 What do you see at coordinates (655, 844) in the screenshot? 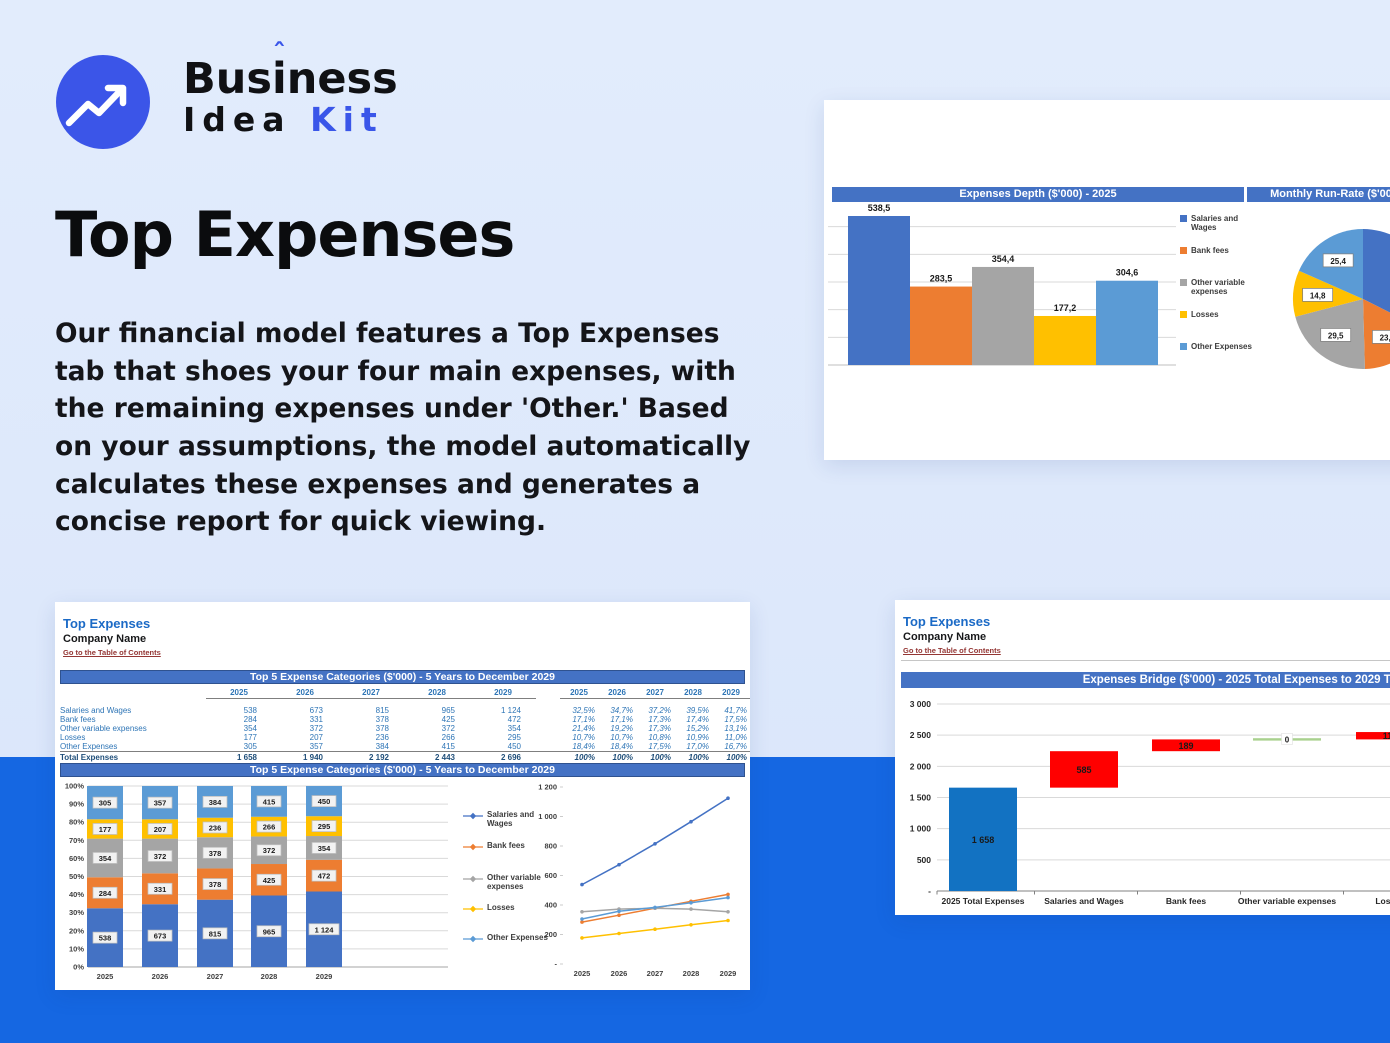
I see `data-point-salaries-and-wages` at bounding box center [655, 844].